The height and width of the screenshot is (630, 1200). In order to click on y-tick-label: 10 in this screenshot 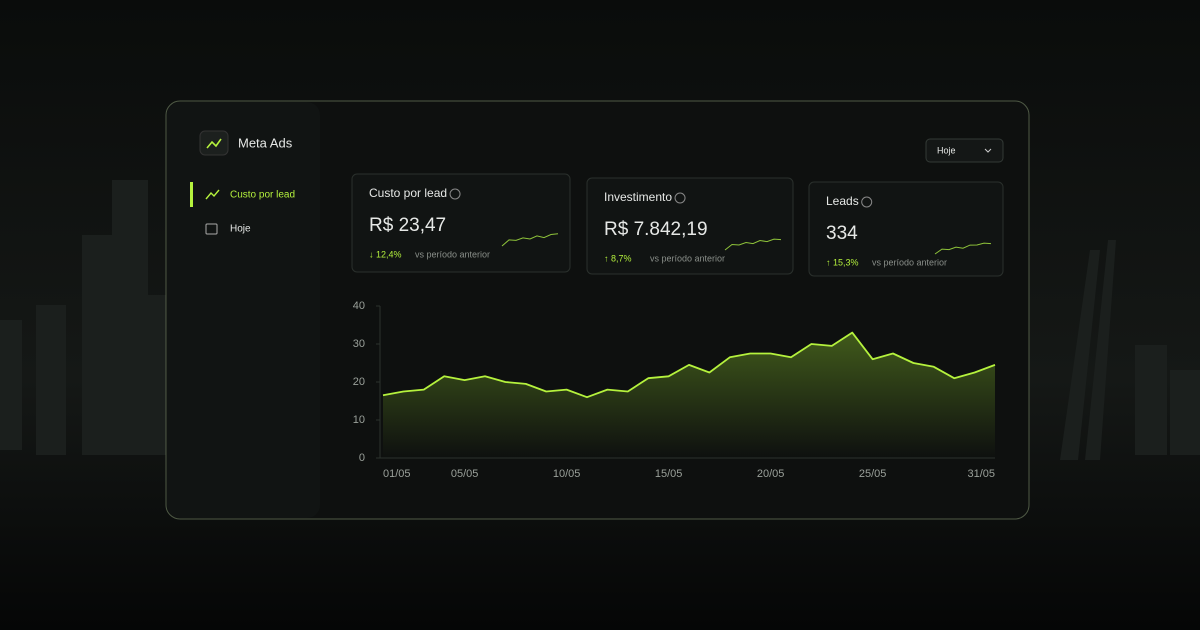, I will do `click(359, 420)`.